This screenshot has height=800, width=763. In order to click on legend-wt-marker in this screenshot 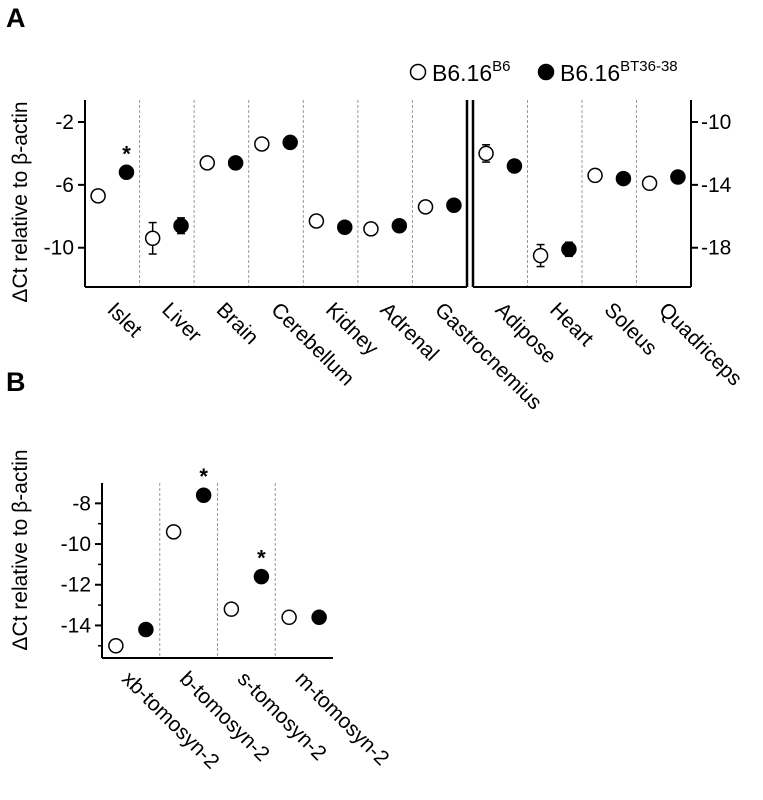, I will do `click(418, 72)`.